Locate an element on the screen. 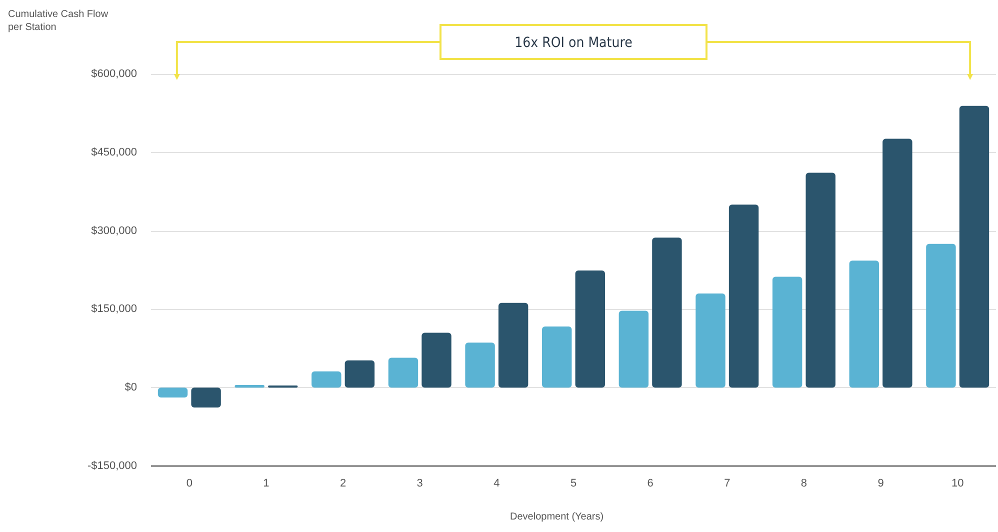  text: 16x ROI on Mature is located at coordinates (573, 43).